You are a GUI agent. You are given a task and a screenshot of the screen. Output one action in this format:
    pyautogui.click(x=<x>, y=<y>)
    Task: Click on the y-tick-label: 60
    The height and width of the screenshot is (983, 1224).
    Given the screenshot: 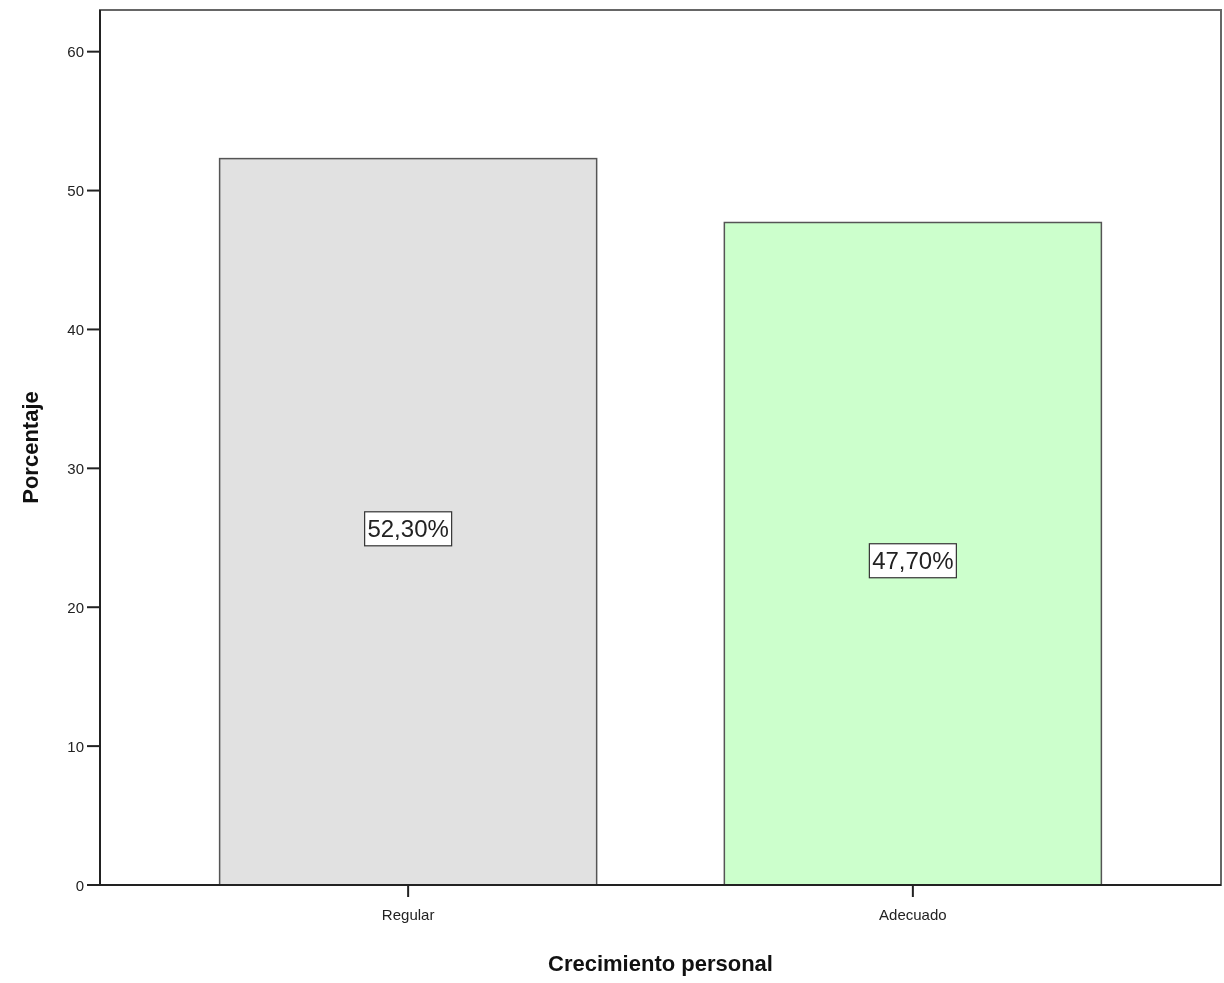 What is the action you would take?
    pyautogui.click(x=75, y=52)
    